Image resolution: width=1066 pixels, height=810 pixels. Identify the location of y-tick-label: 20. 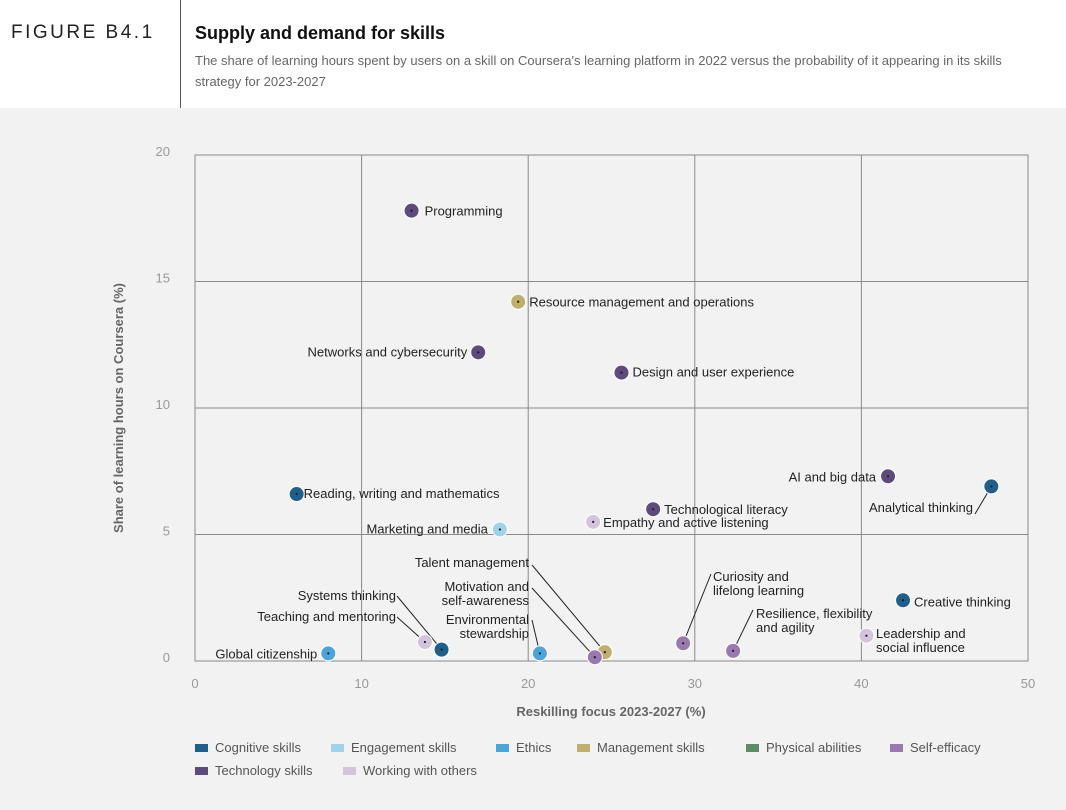
(163, 151).